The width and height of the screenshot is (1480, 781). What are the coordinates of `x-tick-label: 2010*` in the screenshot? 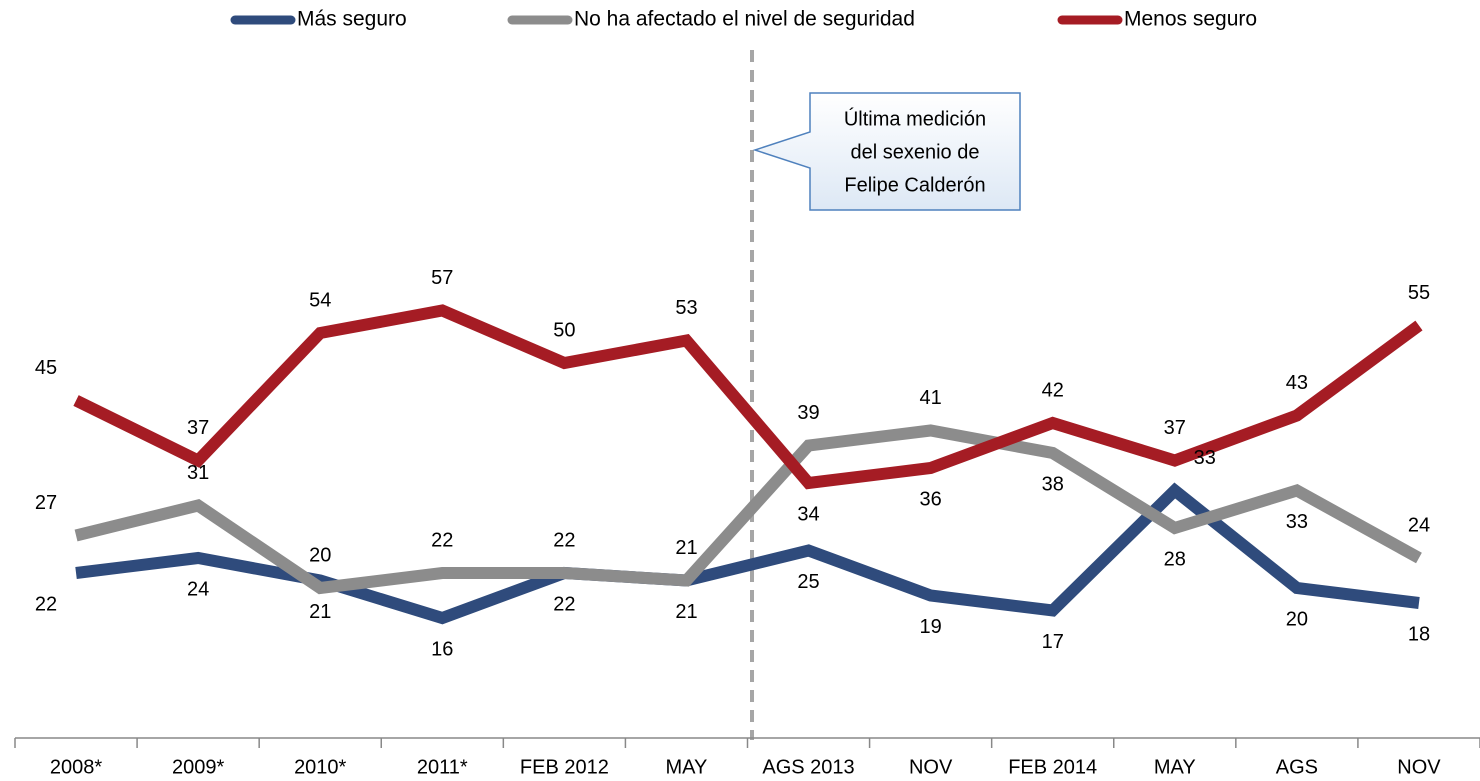 It's located at (320, 767).